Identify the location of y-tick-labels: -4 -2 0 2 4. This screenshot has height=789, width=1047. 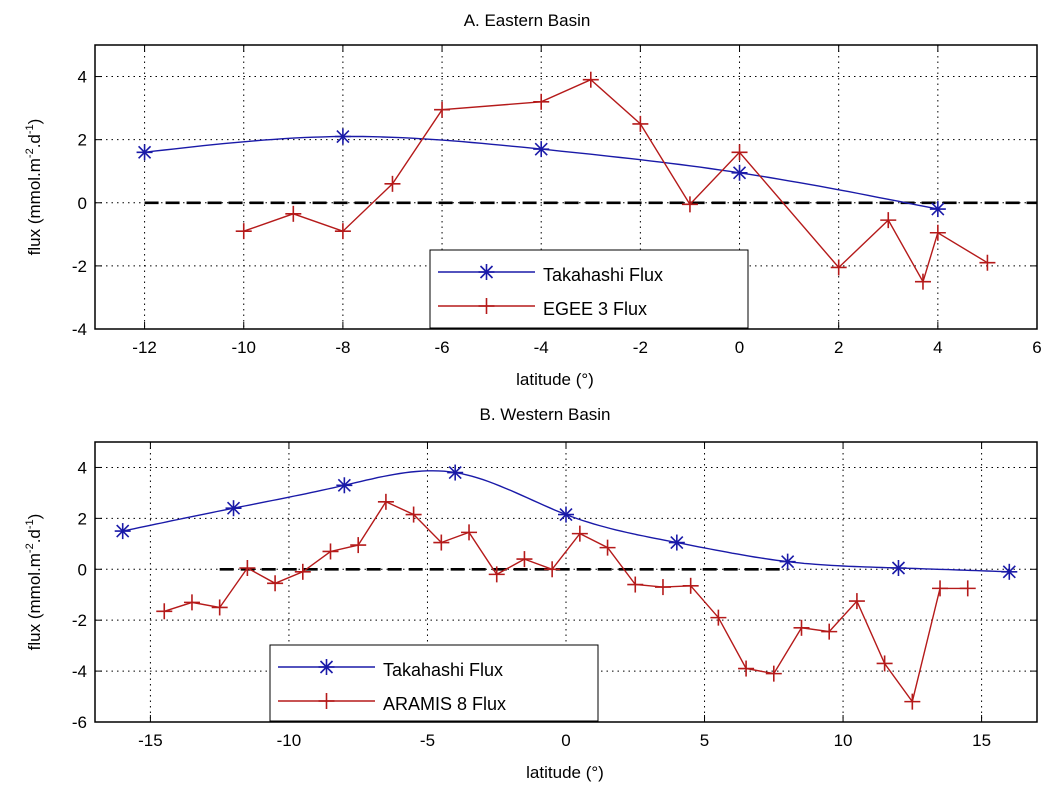
(79, 203).